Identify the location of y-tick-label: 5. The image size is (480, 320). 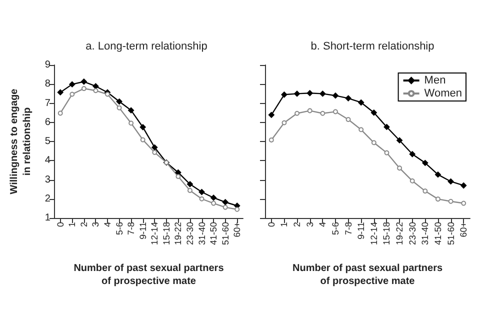
(47, 141).